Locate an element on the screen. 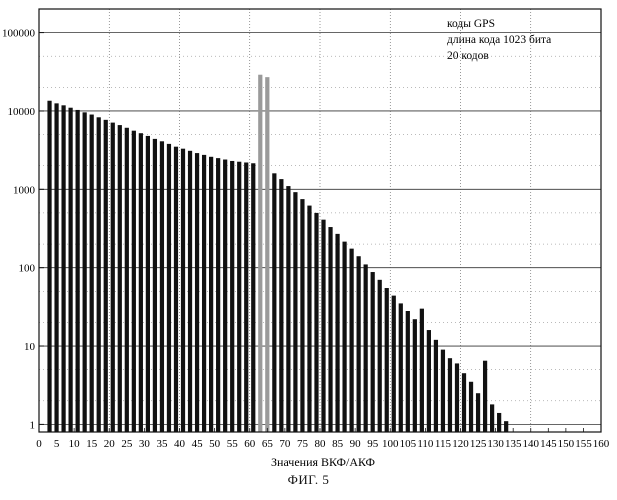  x-tick-label: 155 is located at coordinates (583, 444).